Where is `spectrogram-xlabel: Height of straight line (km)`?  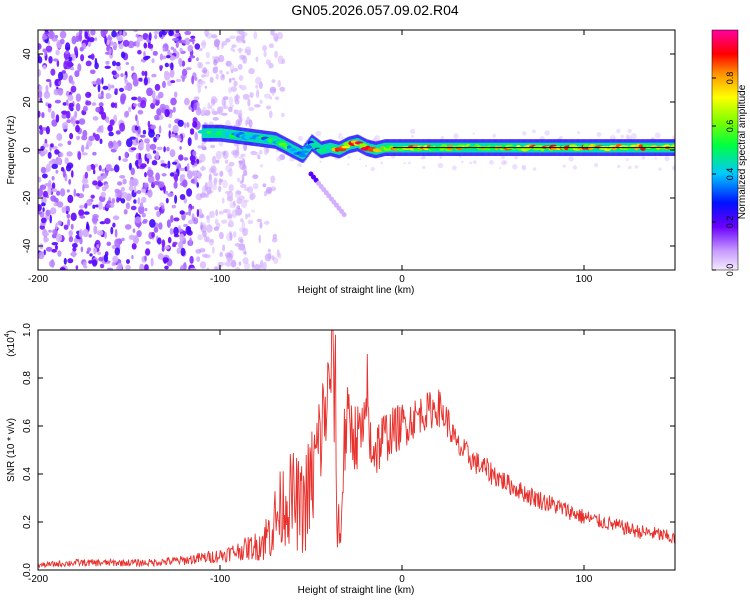
spectrogram-xlabel: Height of straight line (km) is located at coordinates (356, 290).